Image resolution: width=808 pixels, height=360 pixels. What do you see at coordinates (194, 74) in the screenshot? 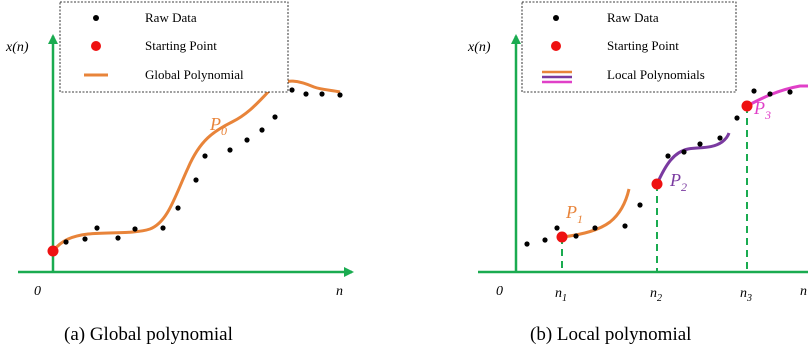
I see `legend-global-label: Global Polynomial` at bounding box center [194, 74].